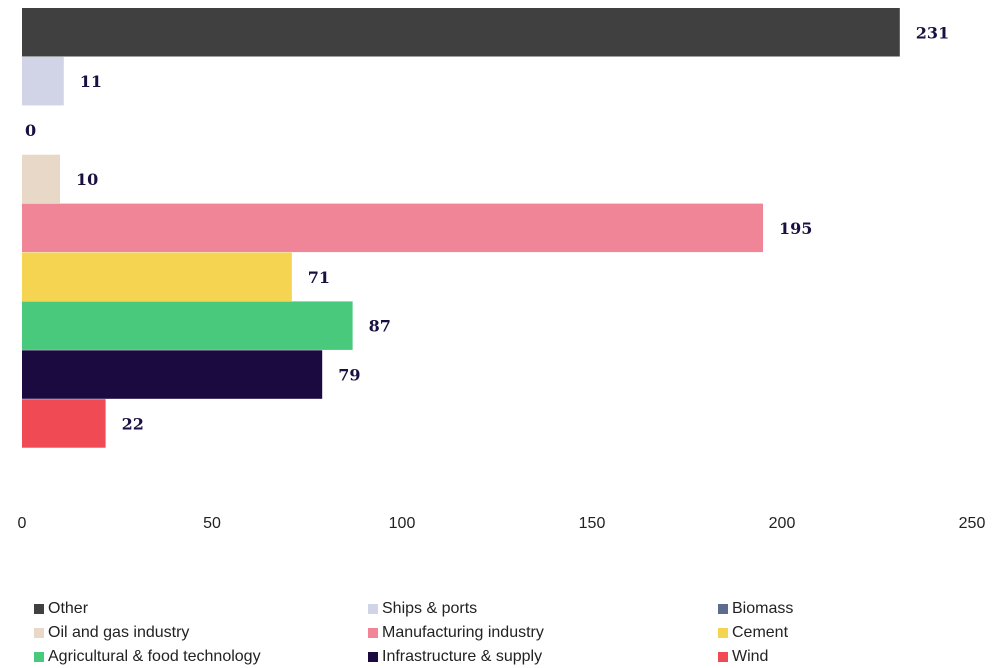 The height and width of the screenshot is (668, 1002). I want to click on legend-item: Cement, so click(753, 633).